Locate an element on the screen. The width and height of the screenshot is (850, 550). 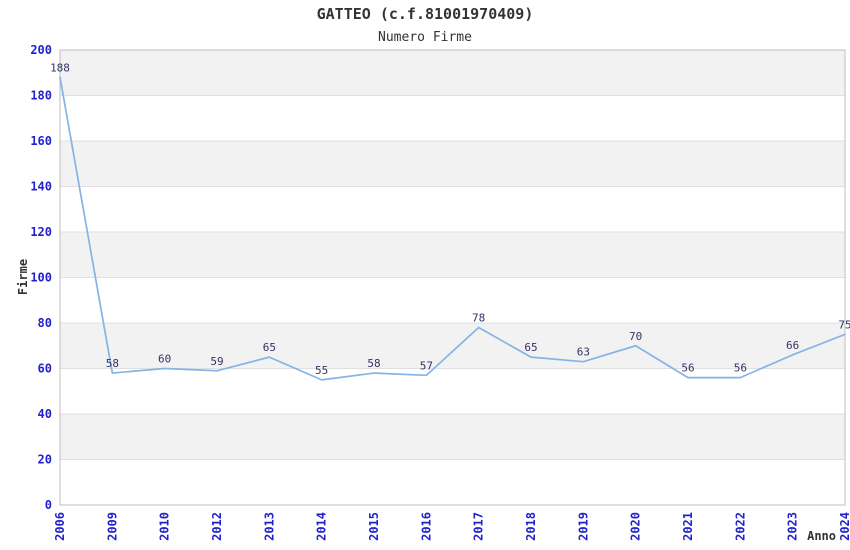
x-tick-label: 2010 is located at coordinates (165, 526).